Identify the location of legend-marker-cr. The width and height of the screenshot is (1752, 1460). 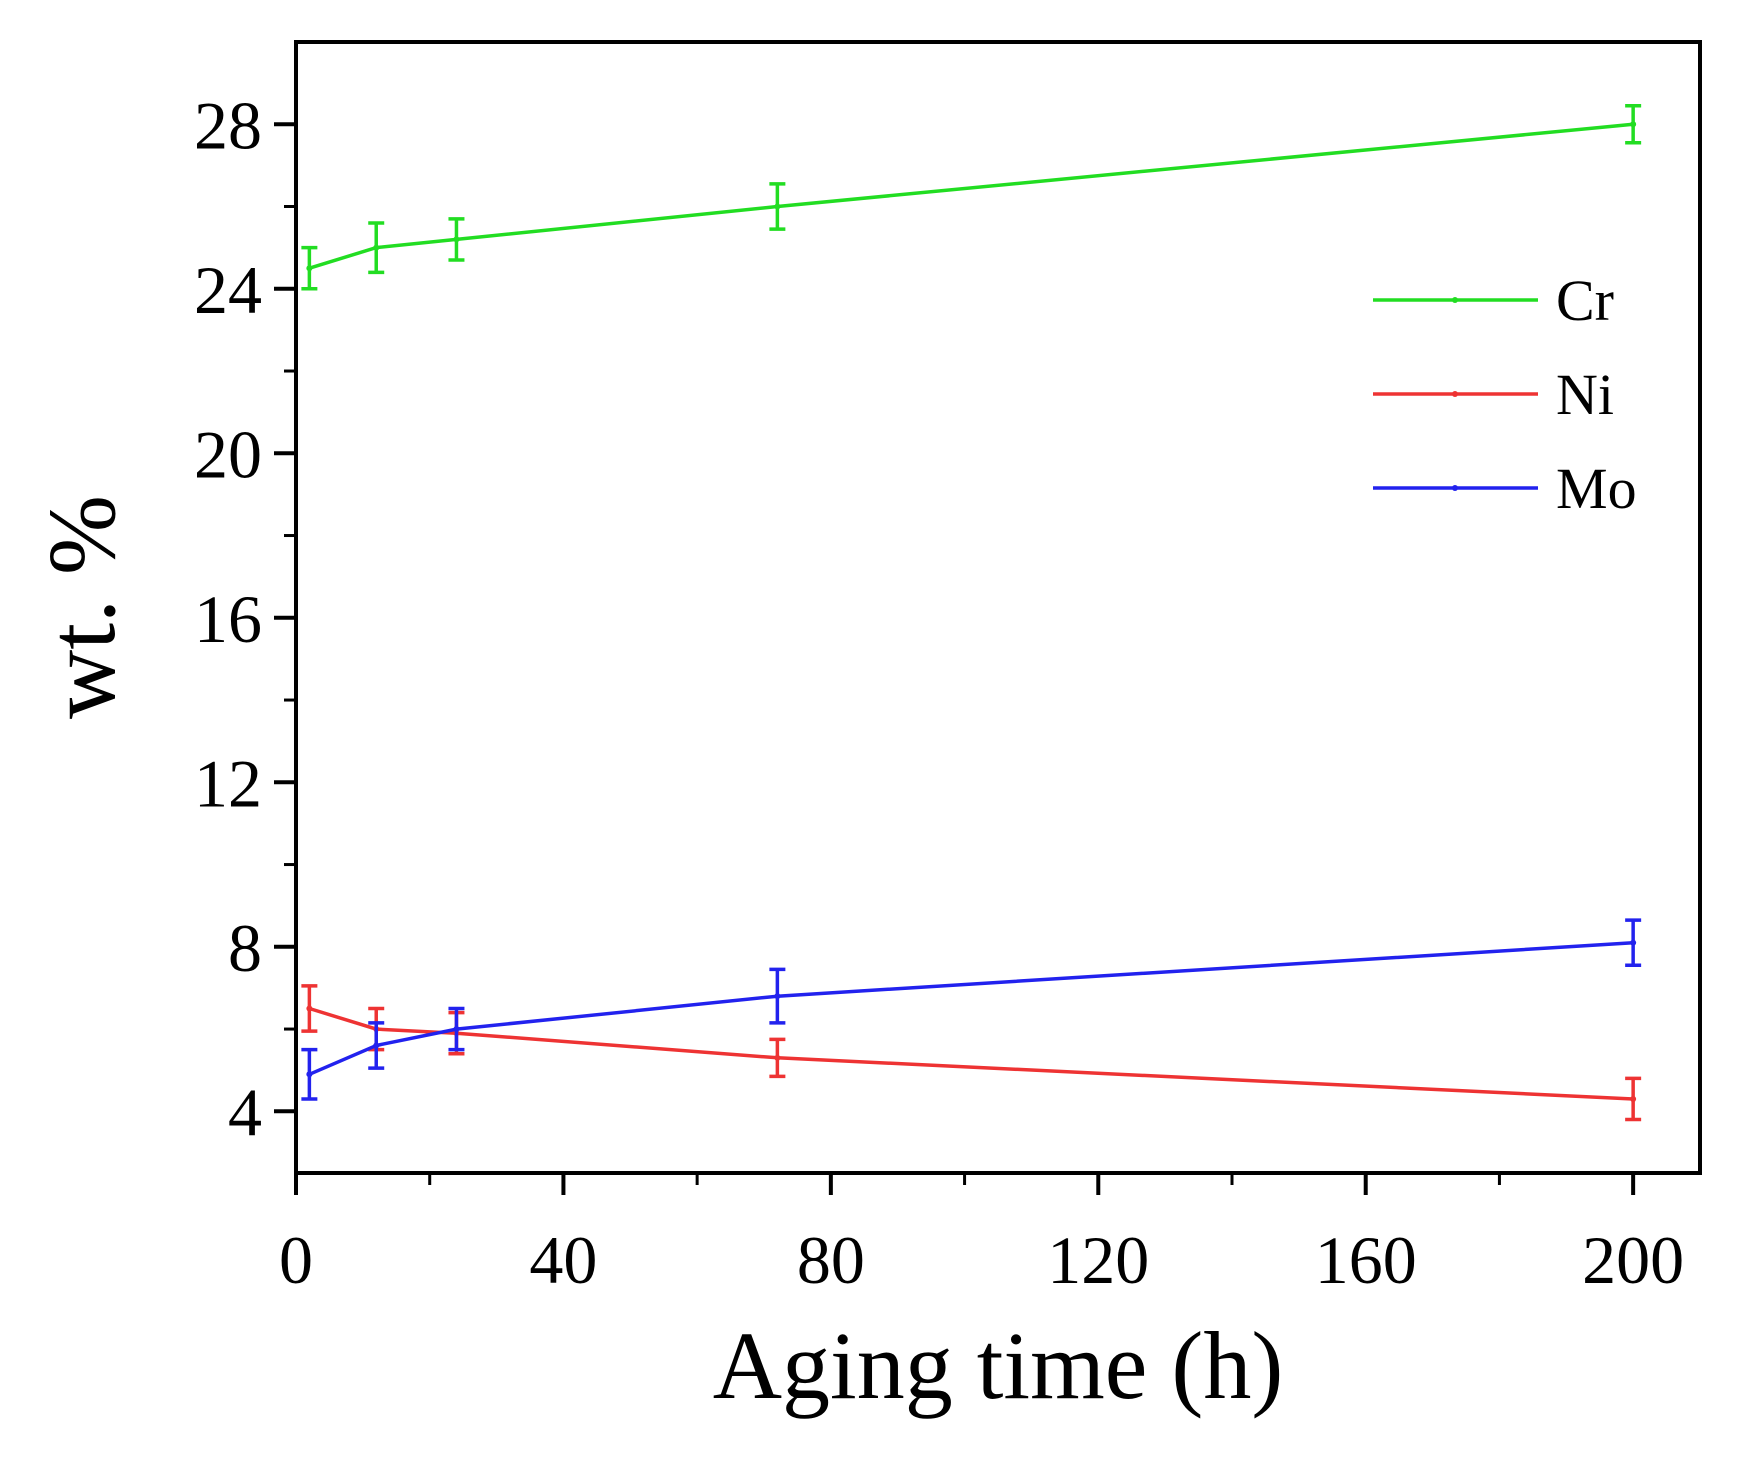
(1455, 300).